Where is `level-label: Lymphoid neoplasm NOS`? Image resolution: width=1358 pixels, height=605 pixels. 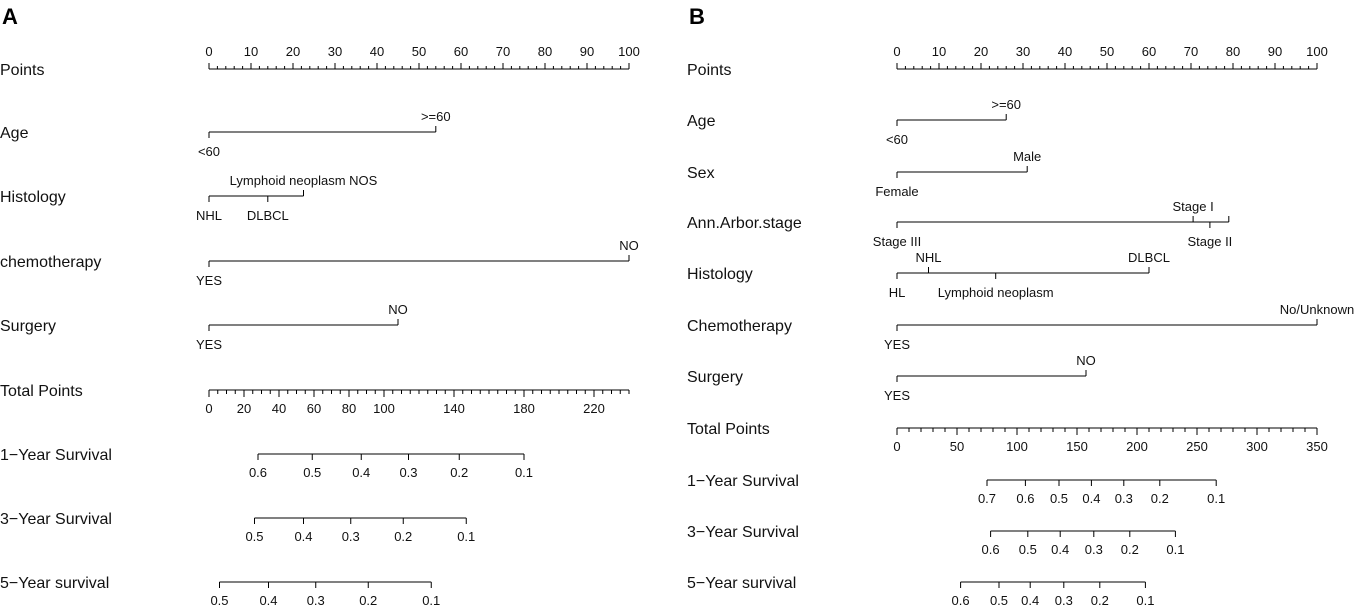
level-label: Lymphoid neoplasm NOS is located at coordinates (304, 180).